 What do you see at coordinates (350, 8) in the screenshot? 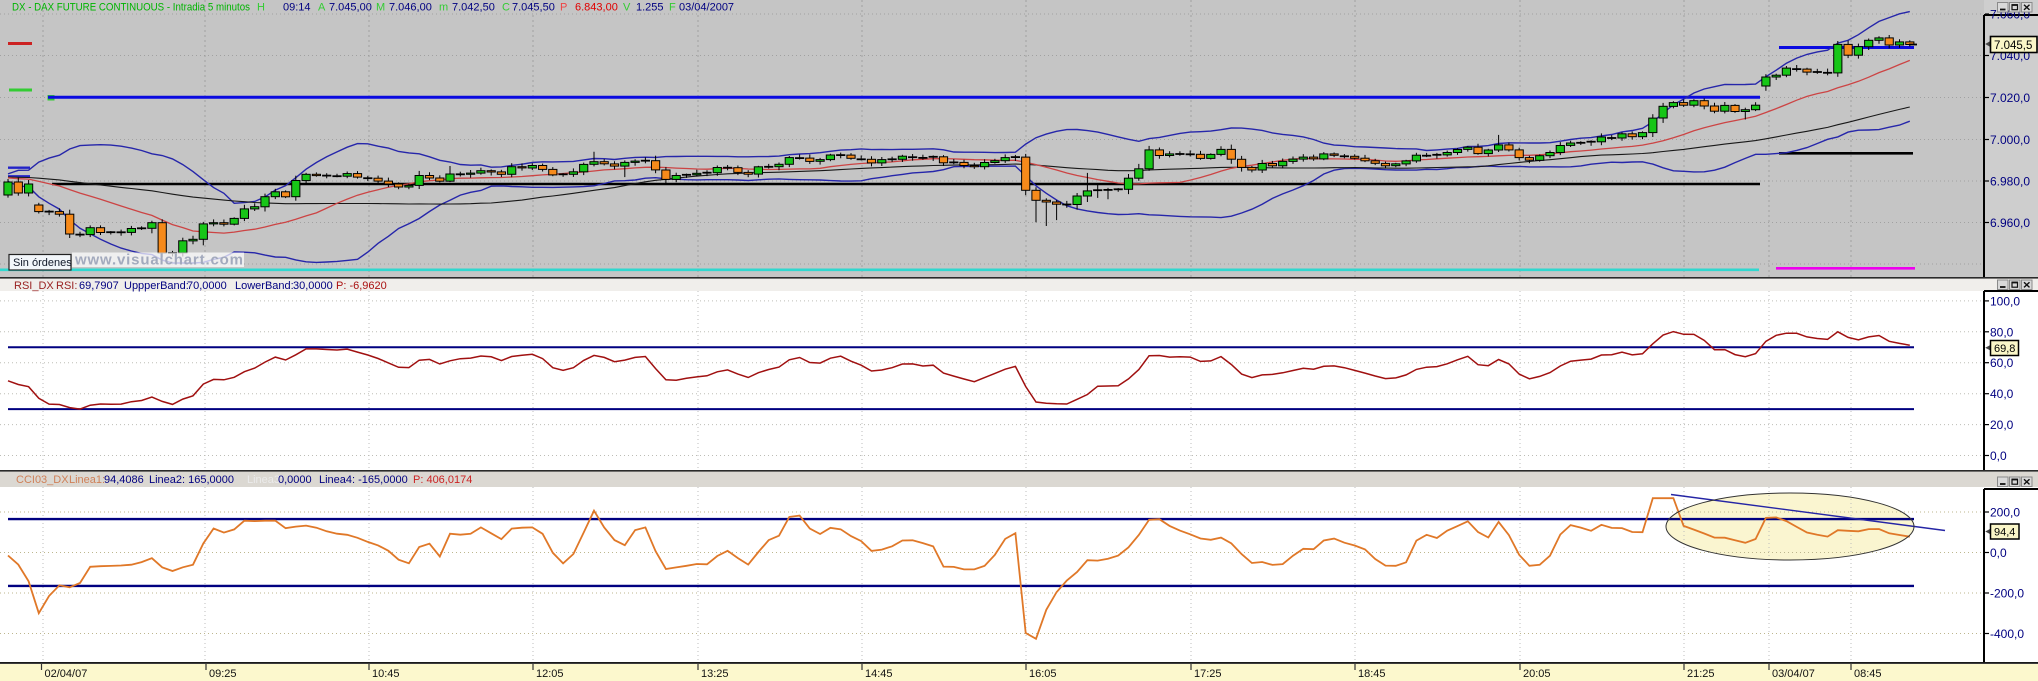
I see `svg-text: 7.045,00` at bounding box center [350, 8].